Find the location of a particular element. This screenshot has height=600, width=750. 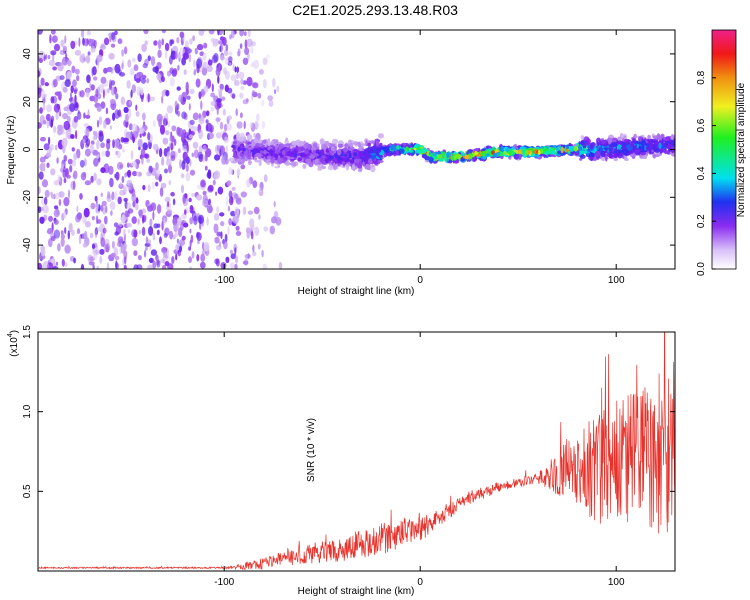

snr-xtick-label: 100 is located at coordinates (616, 582).